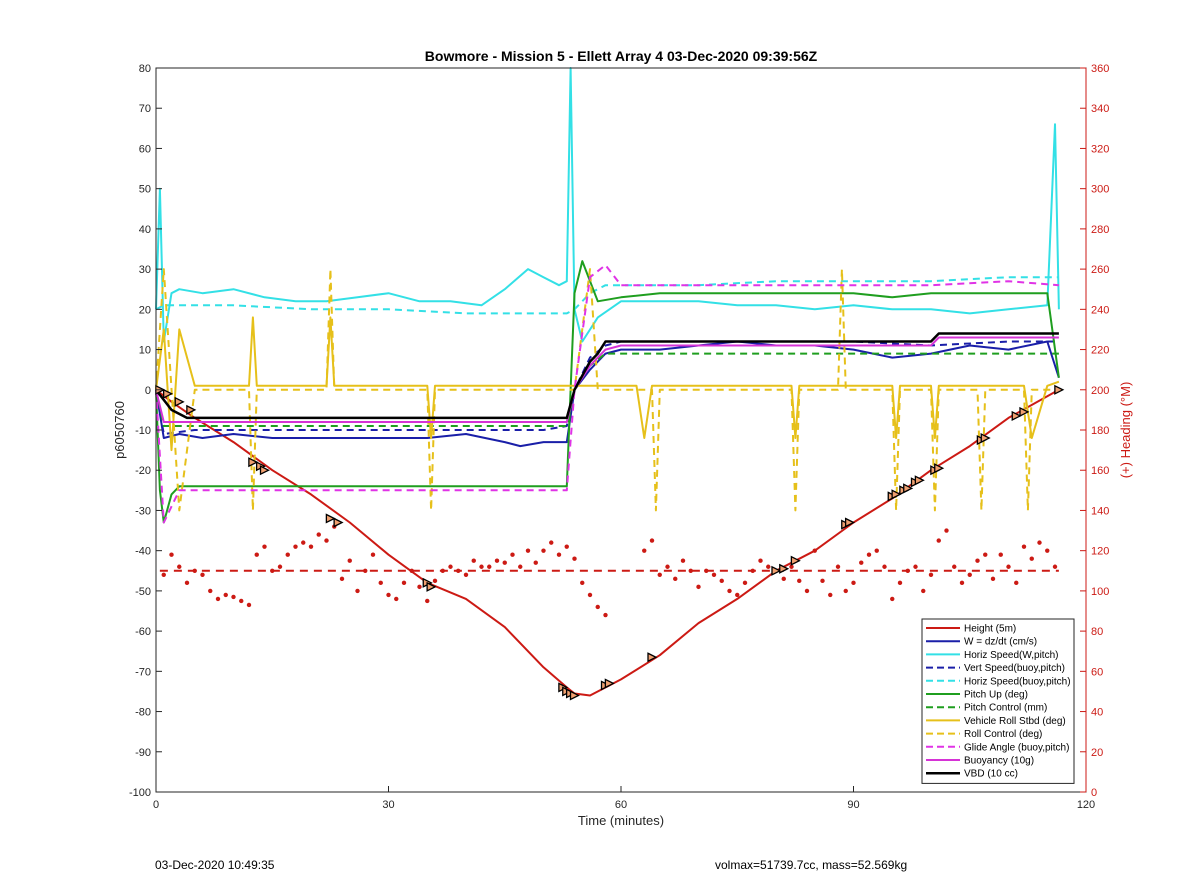  What do you see at coordinates (1011, 655) in the screenshot?
I see `legend-label-2: Horiz Speed(W,pitch)` at bounding box center [1011, 655].